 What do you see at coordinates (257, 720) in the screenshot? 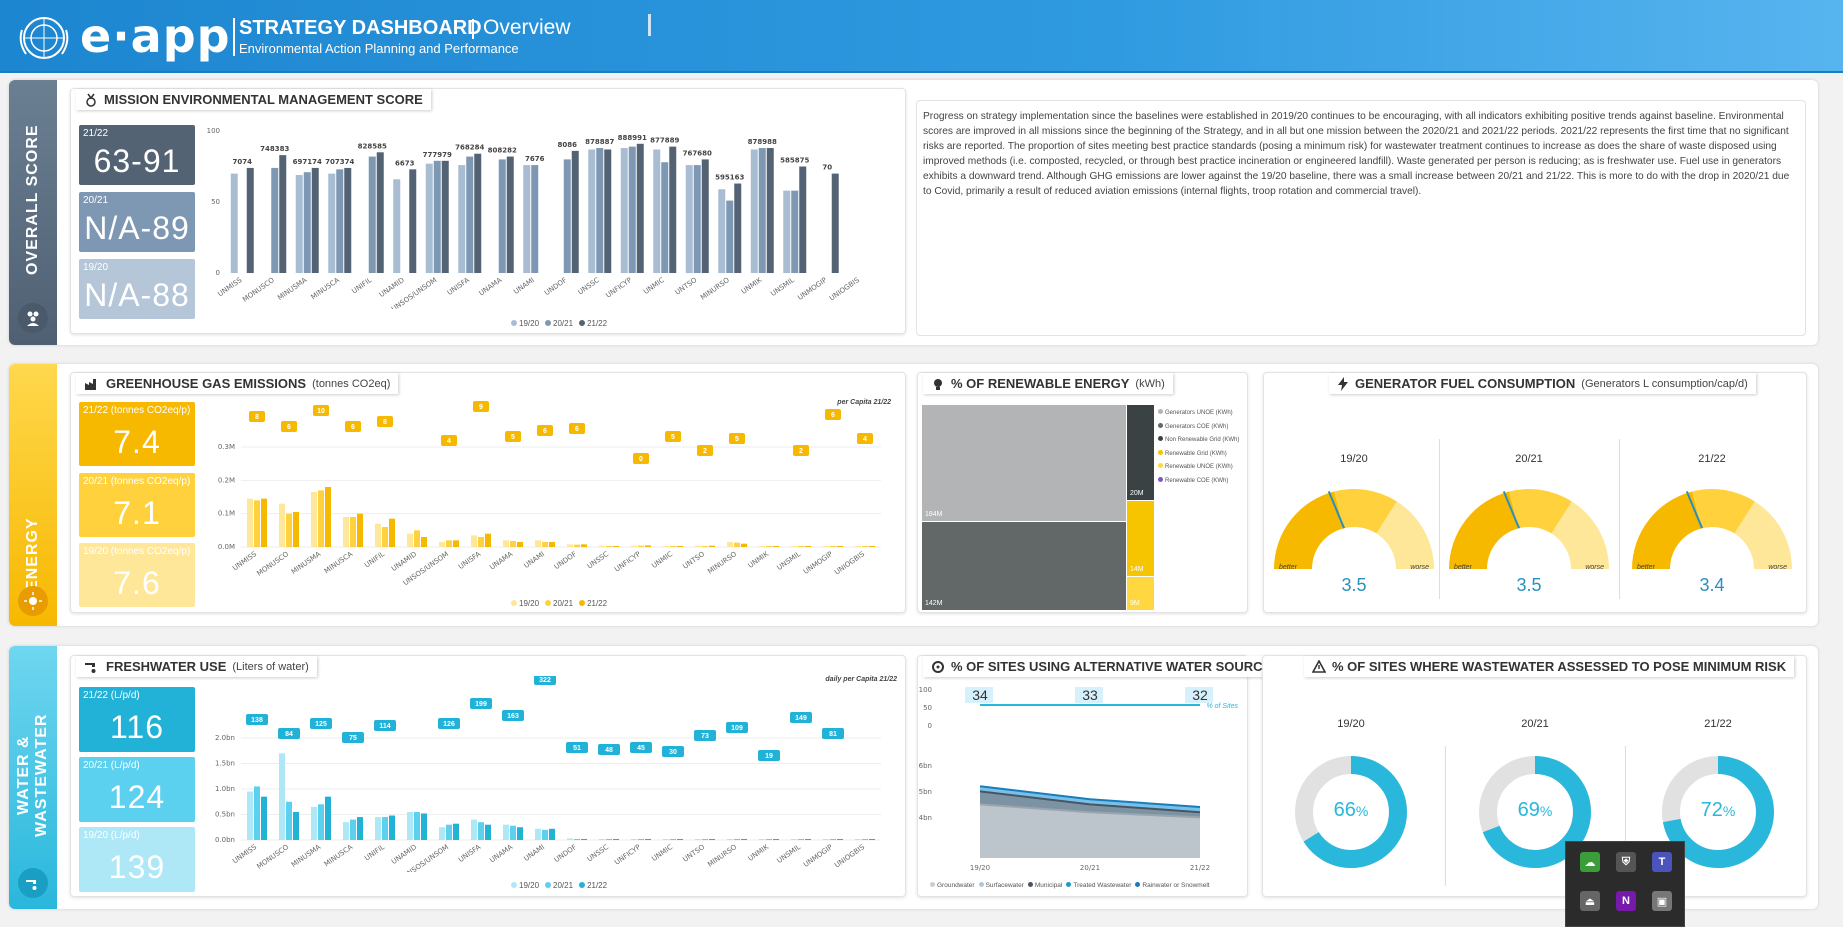
I see `per-capita-value: 138` at bounding box center [257, 720].